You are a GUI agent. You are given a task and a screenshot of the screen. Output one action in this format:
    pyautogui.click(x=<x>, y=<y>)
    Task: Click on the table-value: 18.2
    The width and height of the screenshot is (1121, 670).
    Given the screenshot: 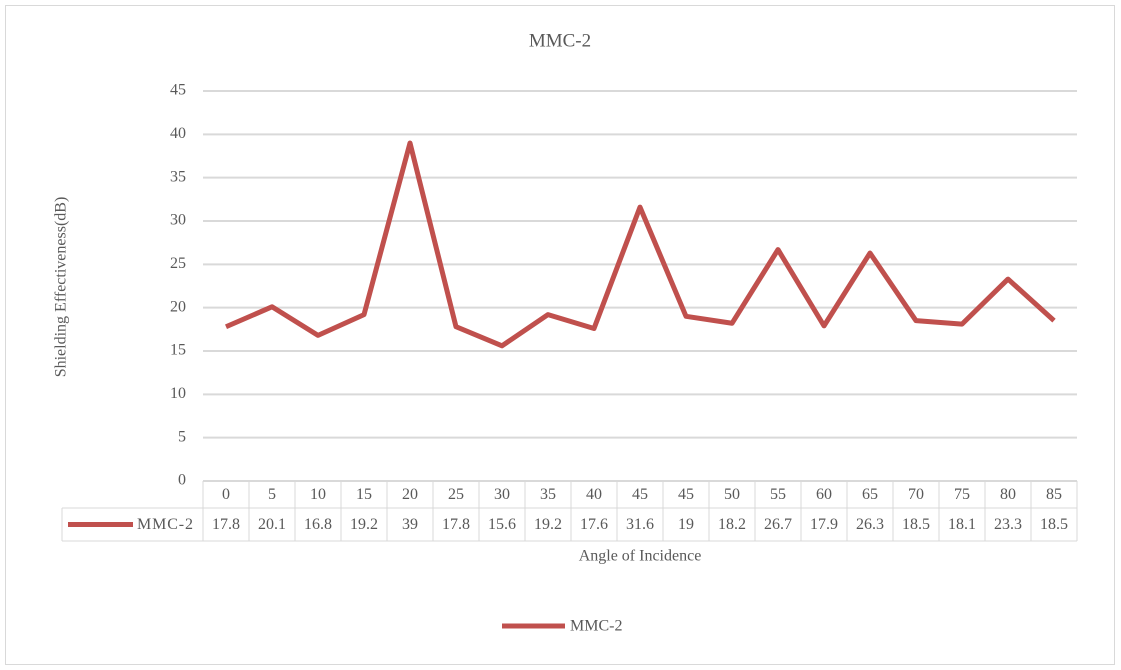 What is the action you would take?
    pyautogui.click(x=732, y=524)
    